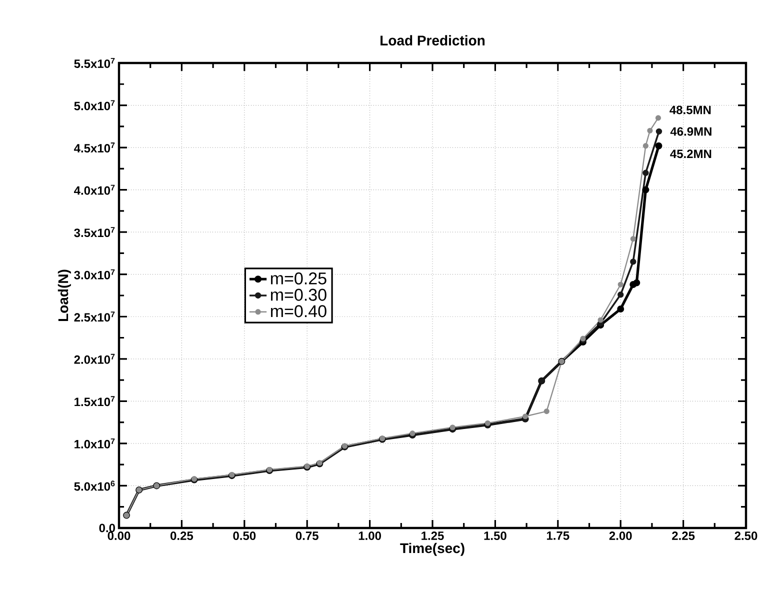 The image size is (766, 593). What do you see at coordinates (558, 536) in the screenshot?
I see `x-tick-label: 1.75` at bounding box center [558, 536].